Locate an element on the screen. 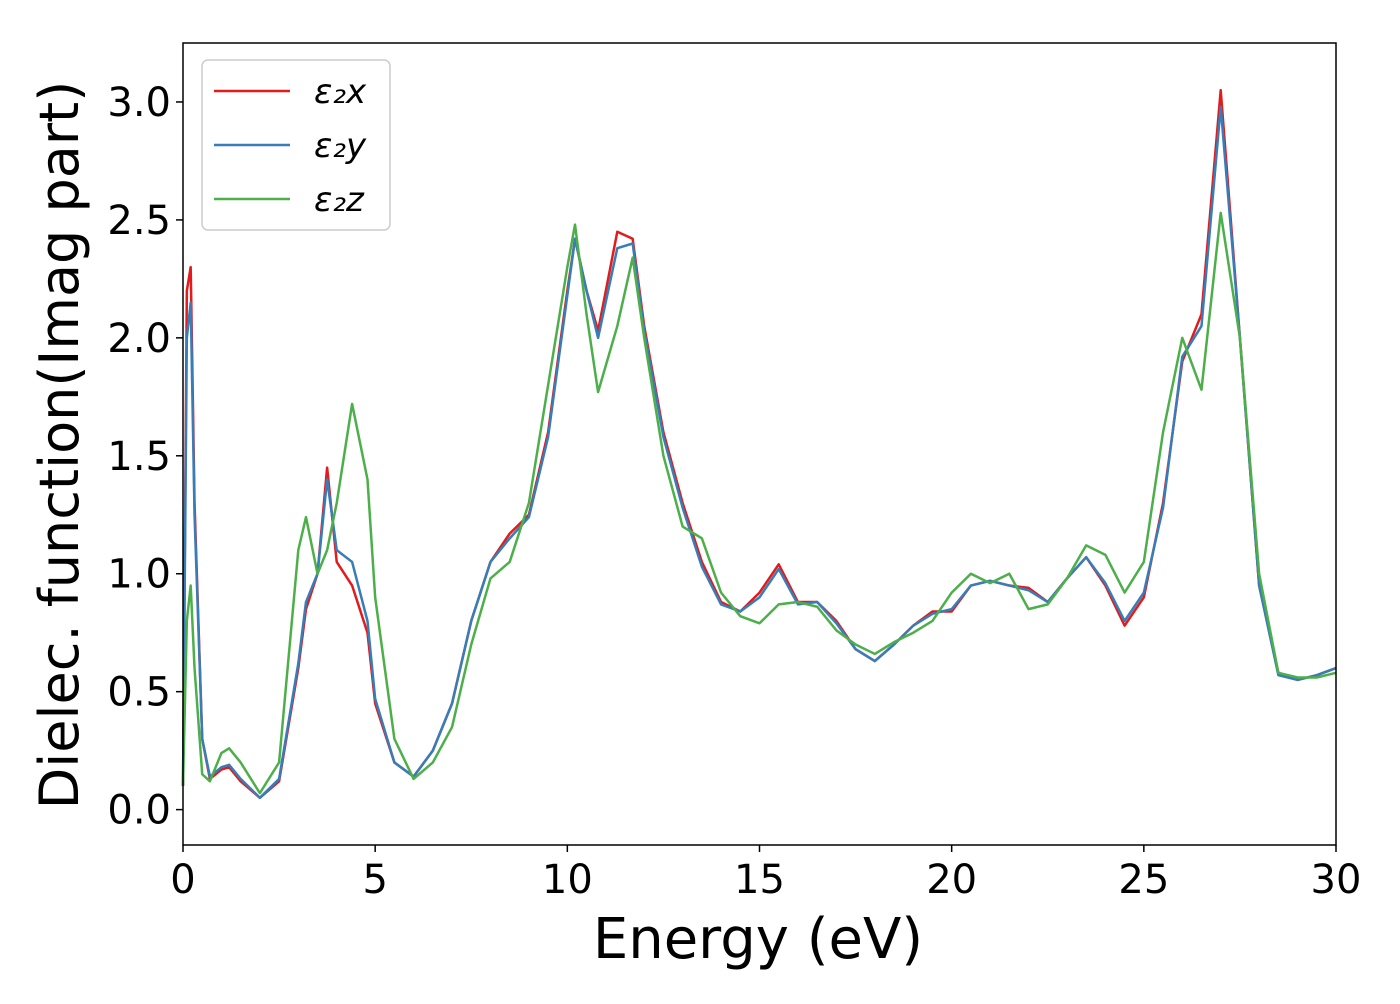 This screenshot has width=1400, height=1004. y-tick-label: 1.0 is located at coordinates (139, 575).